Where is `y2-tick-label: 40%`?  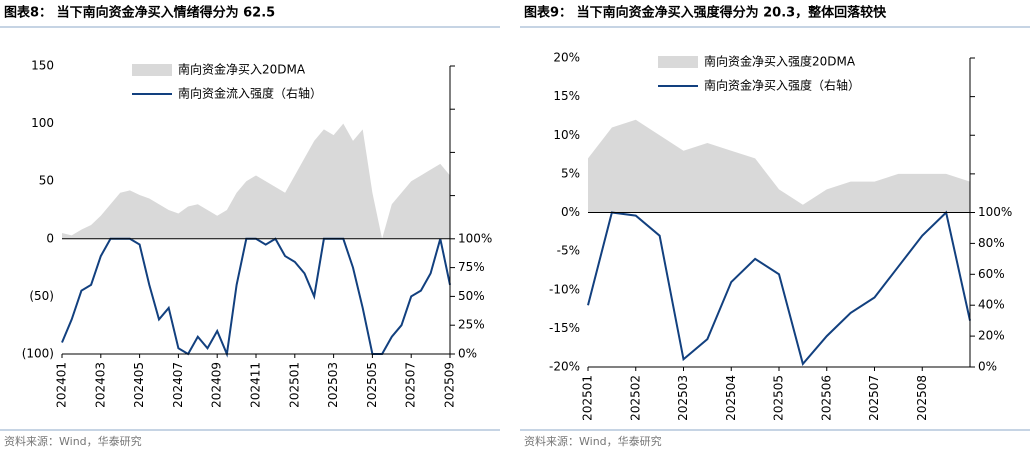 y2-tick-label: 40% is located at coordinates (991, 305).